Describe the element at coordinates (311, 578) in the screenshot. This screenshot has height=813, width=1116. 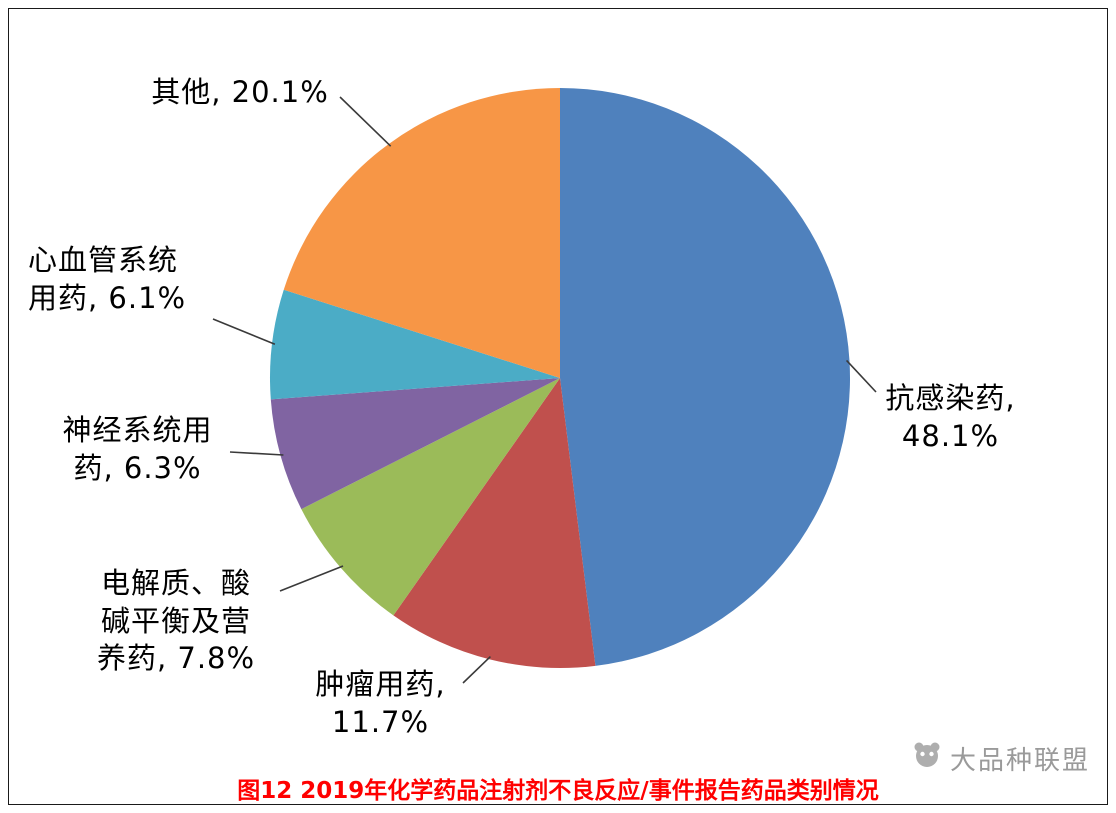
I see `leader-line-electrolyte-nutrition` at that location.